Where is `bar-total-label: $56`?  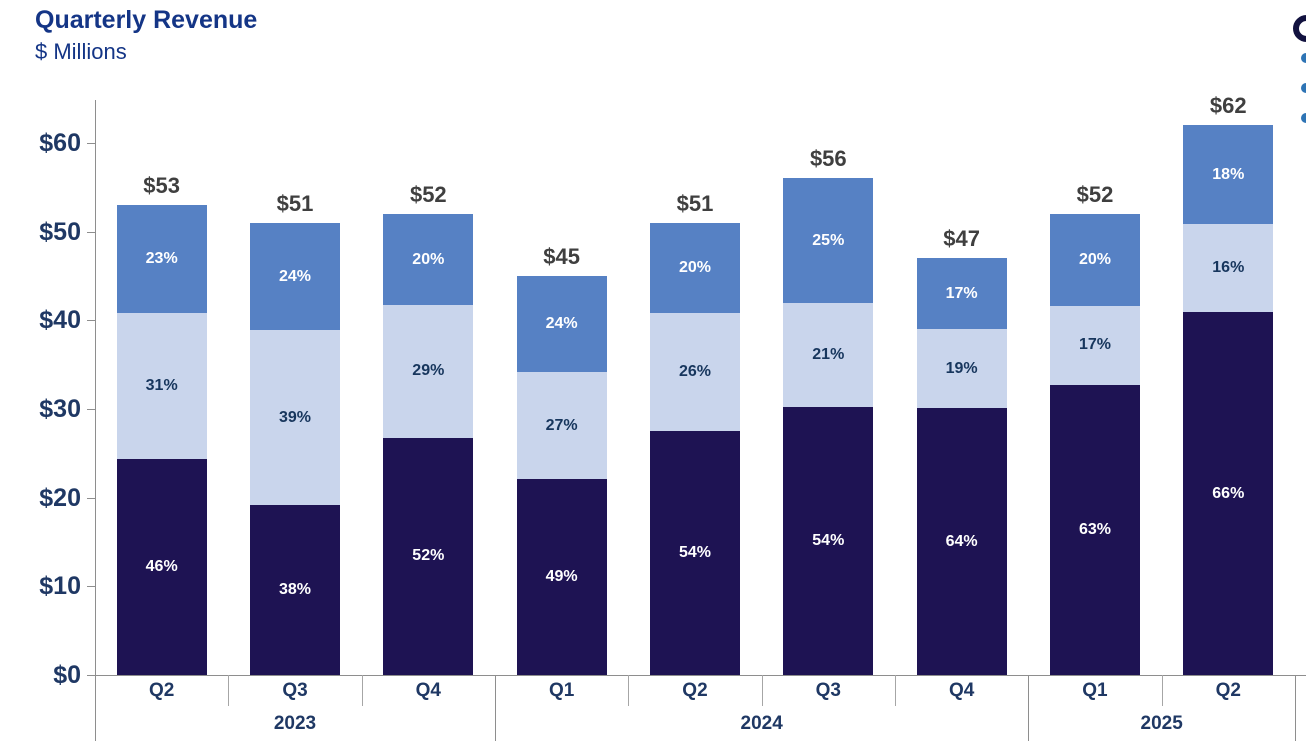 bar-total-label: $56 is located at coordinates (828, 159).